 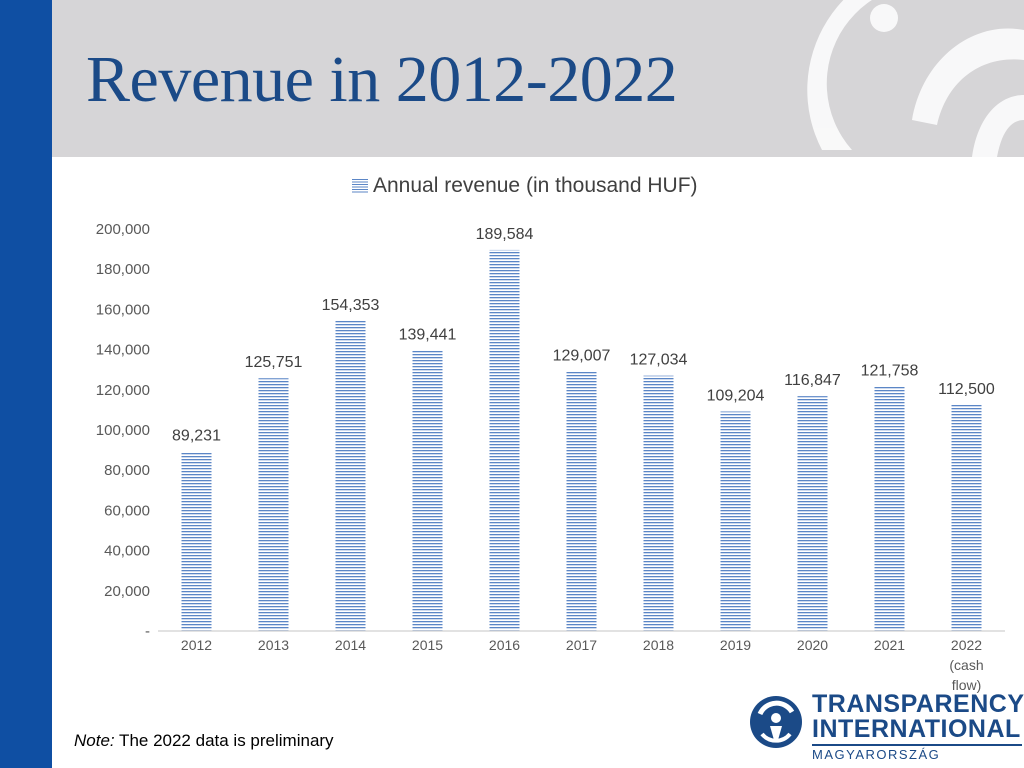 I want to click on x-tick-label: 2019, so click(x=735, y=645).